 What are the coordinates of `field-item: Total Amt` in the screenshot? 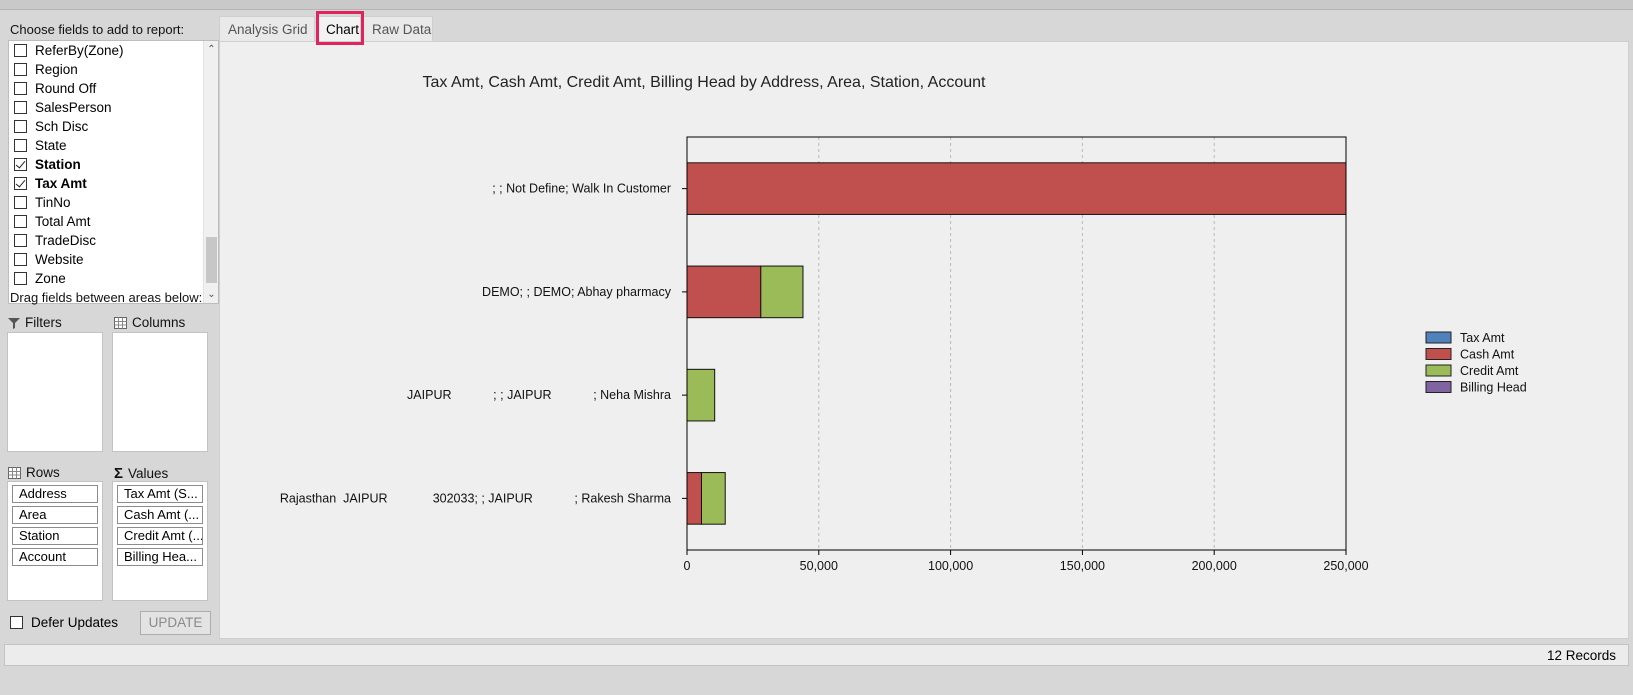 It's located at (113, 221).